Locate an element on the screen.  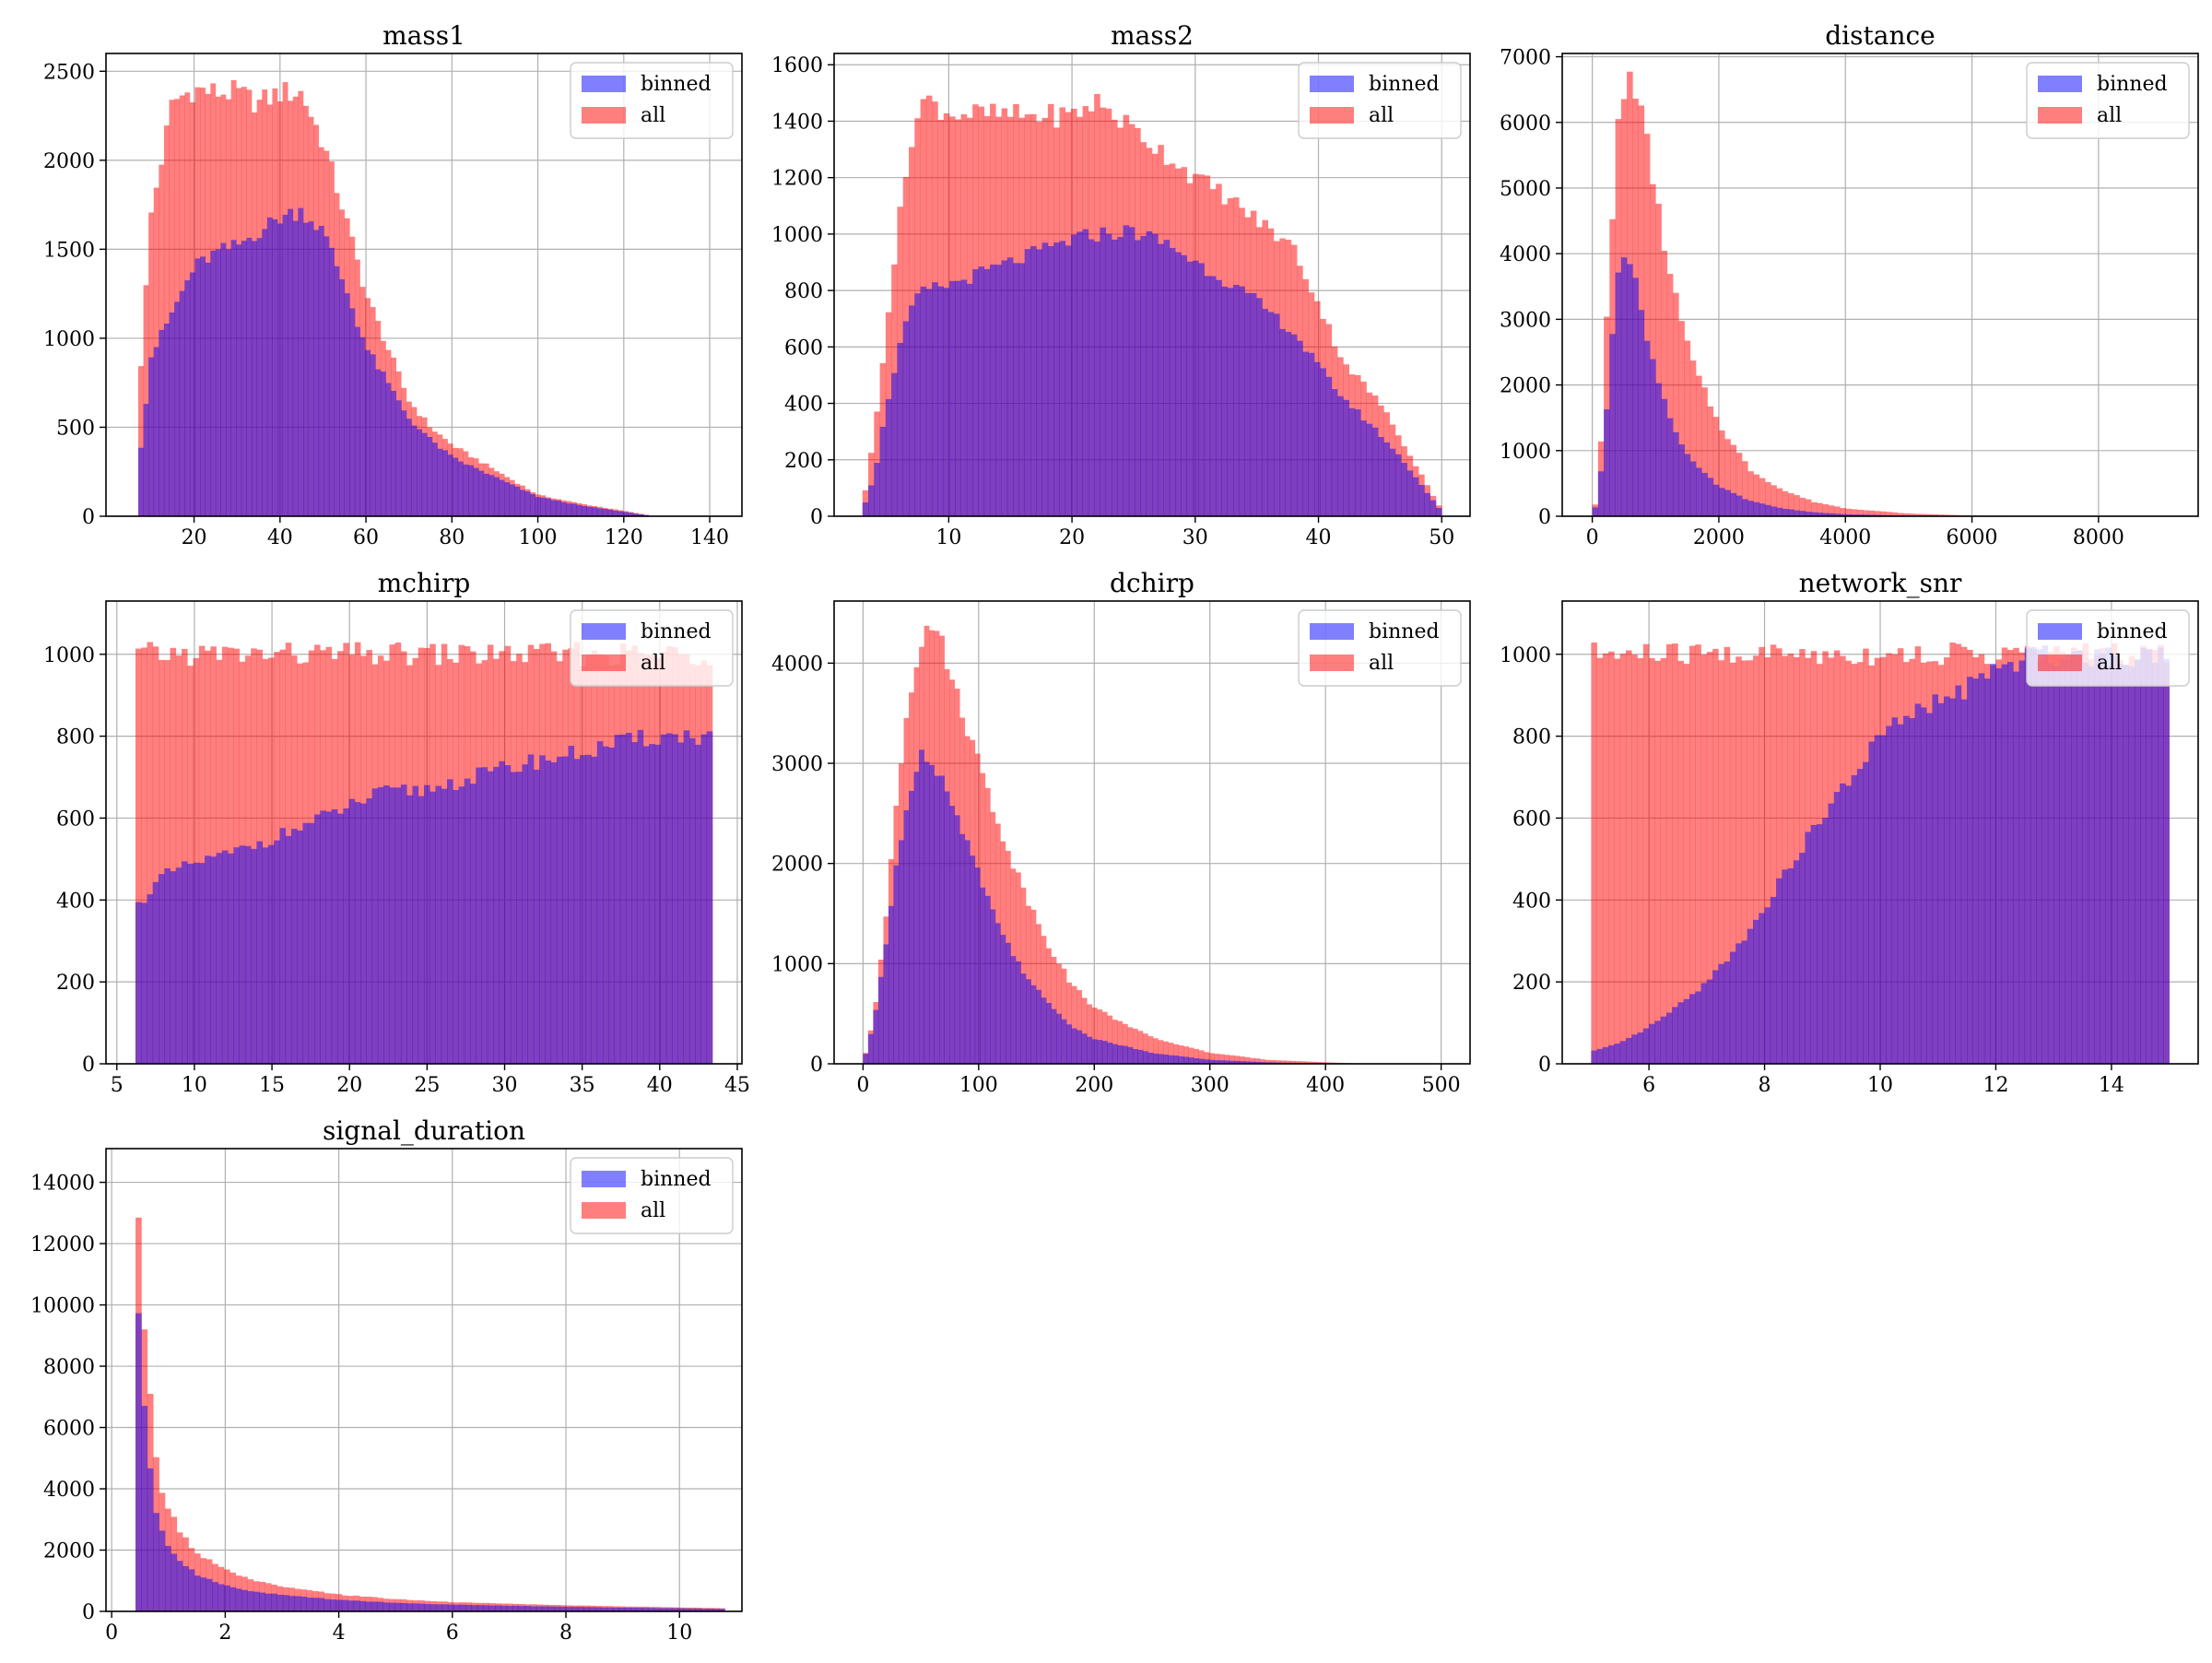
x-tick-label: 140 is located at coordinates (709, 537).